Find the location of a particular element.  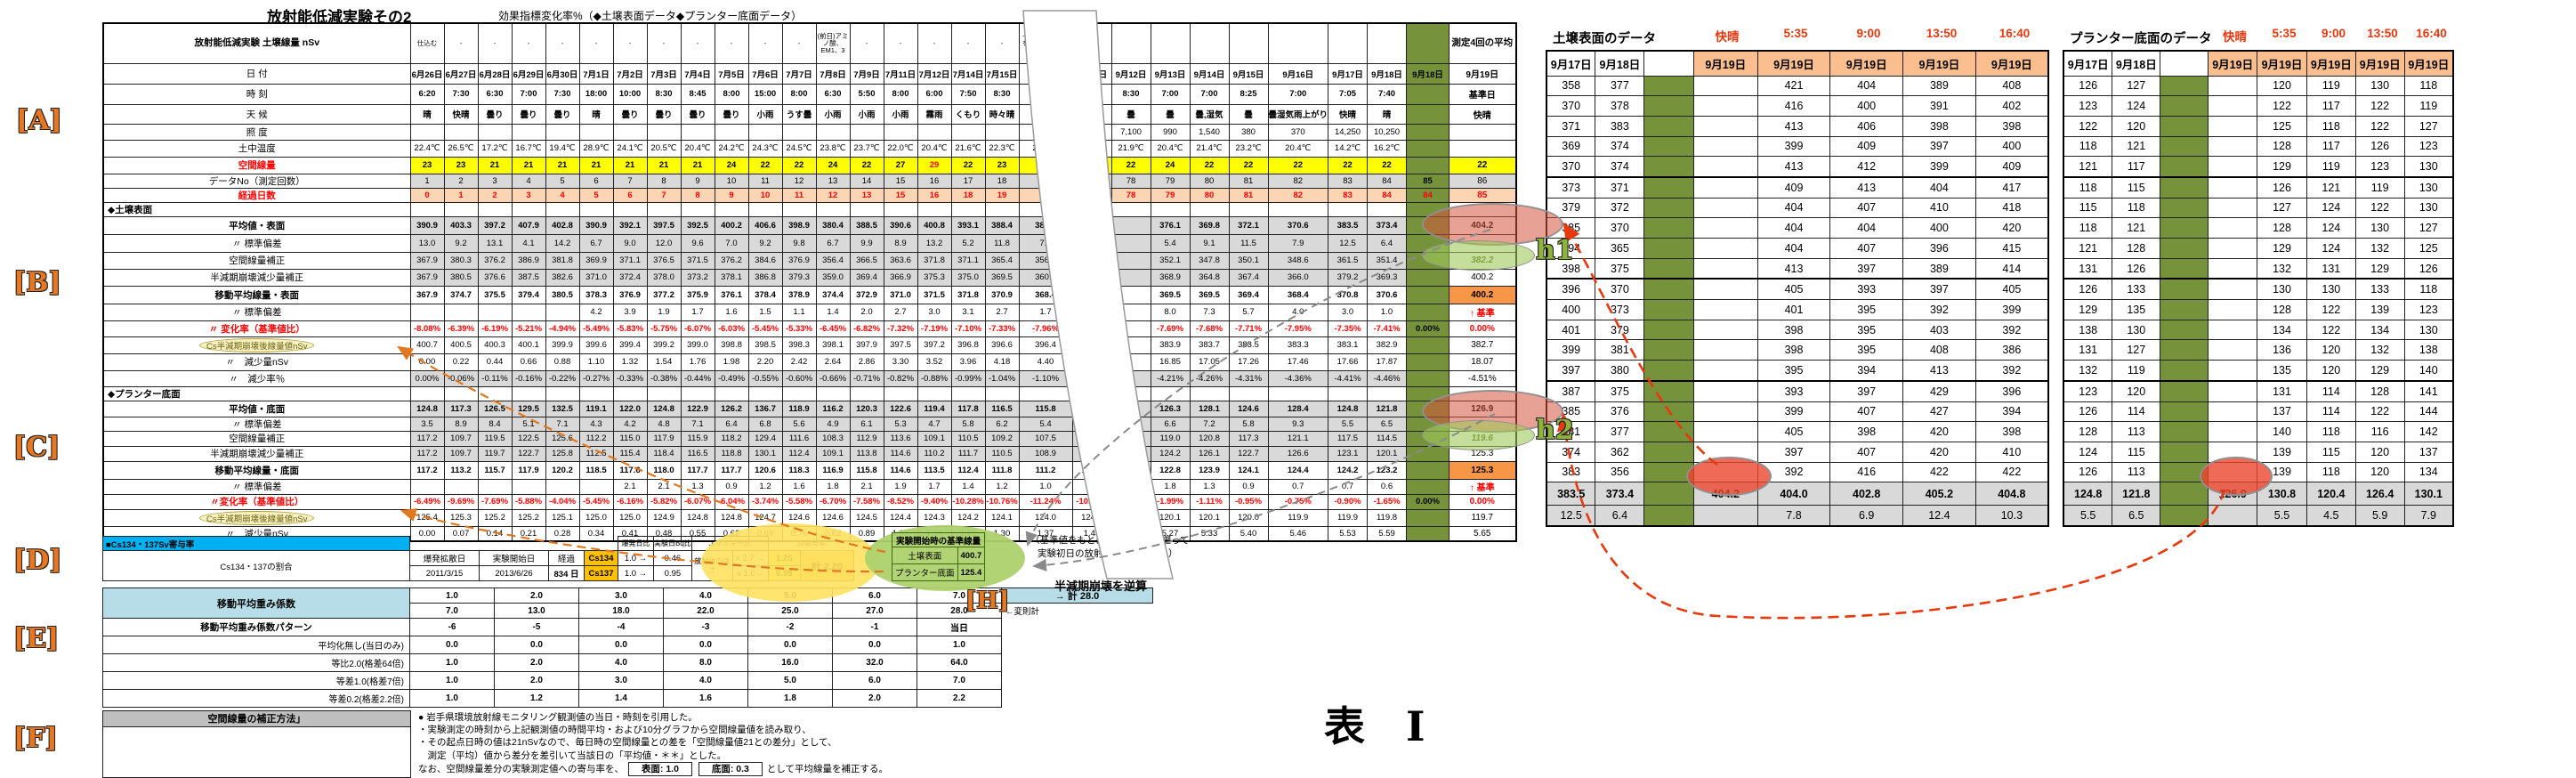

main-cell: 1.5 is located at coordinates (765, 312).